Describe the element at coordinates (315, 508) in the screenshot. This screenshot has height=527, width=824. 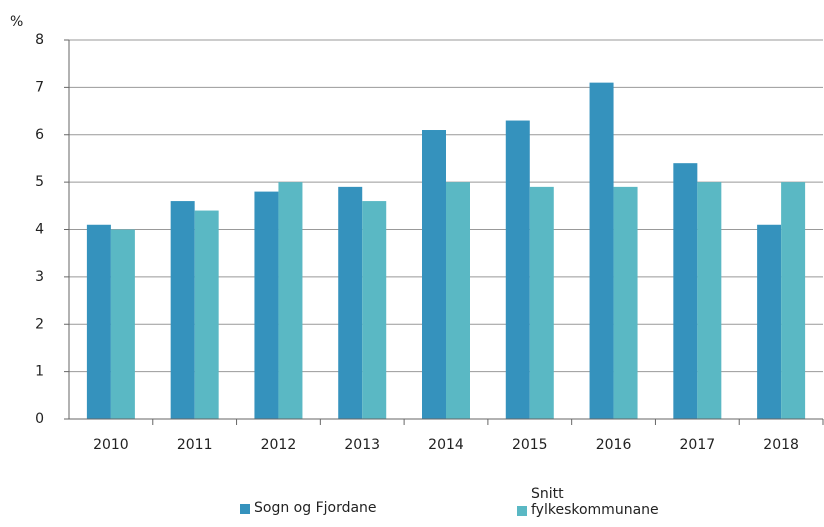
I see `legend-label: Sogn og Fjordane` at that location.